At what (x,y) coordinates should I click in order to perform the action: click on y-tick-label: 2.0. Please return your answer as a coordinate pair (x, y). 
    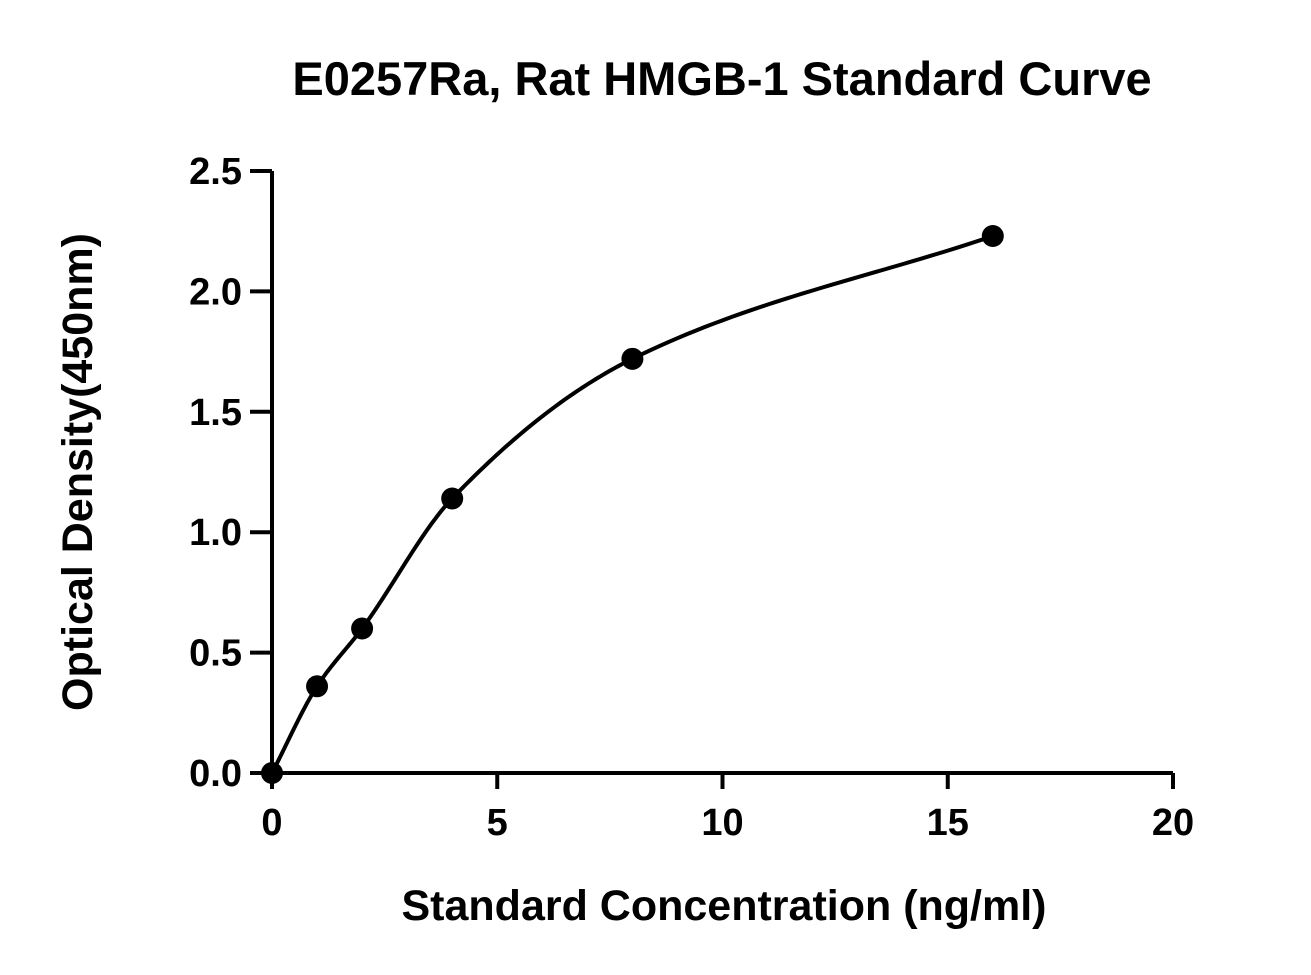
    Looking at the image, I should click on (215, 292).